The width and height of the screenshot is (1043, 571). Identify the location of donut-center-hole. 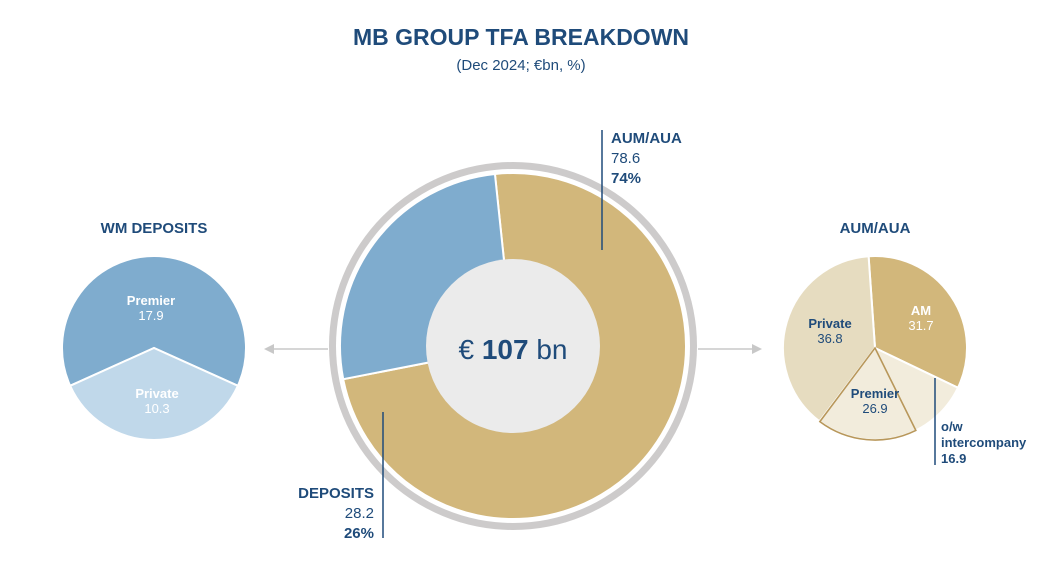
(513, 346).